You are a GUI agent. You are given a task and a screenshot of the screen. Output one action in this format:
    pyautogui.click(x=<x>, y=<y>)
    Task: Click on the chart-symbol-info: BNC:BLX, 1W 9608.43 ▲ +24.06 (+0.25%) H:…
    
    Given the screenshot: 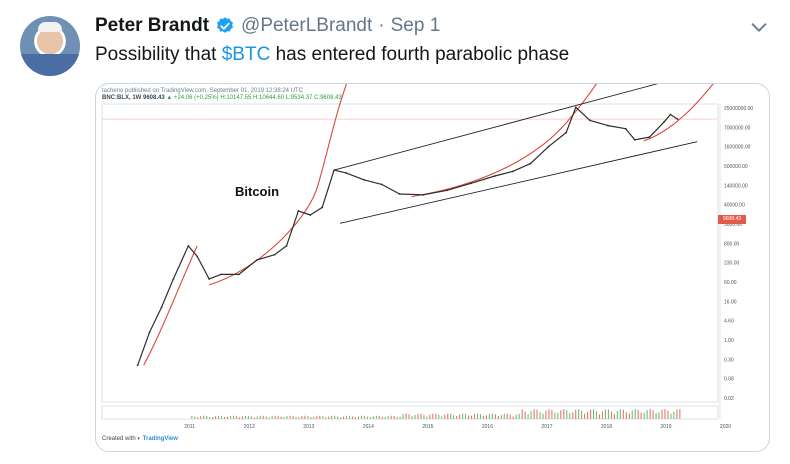 What is the action you would take?
    pyautogui.click(x=222, y=98)
    